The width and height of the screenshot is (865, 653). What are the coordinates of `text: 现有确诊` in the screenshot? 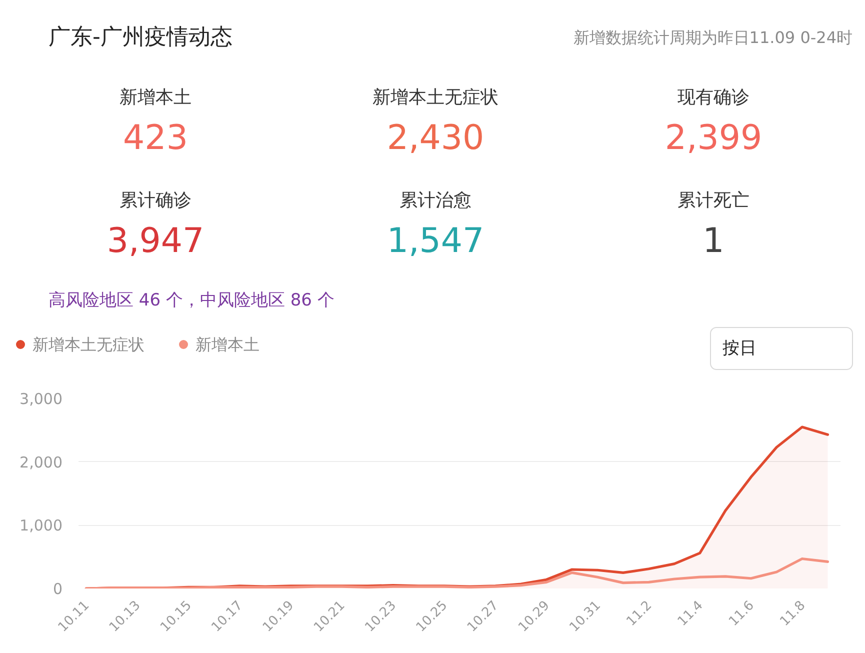 It's located at (714, 97).